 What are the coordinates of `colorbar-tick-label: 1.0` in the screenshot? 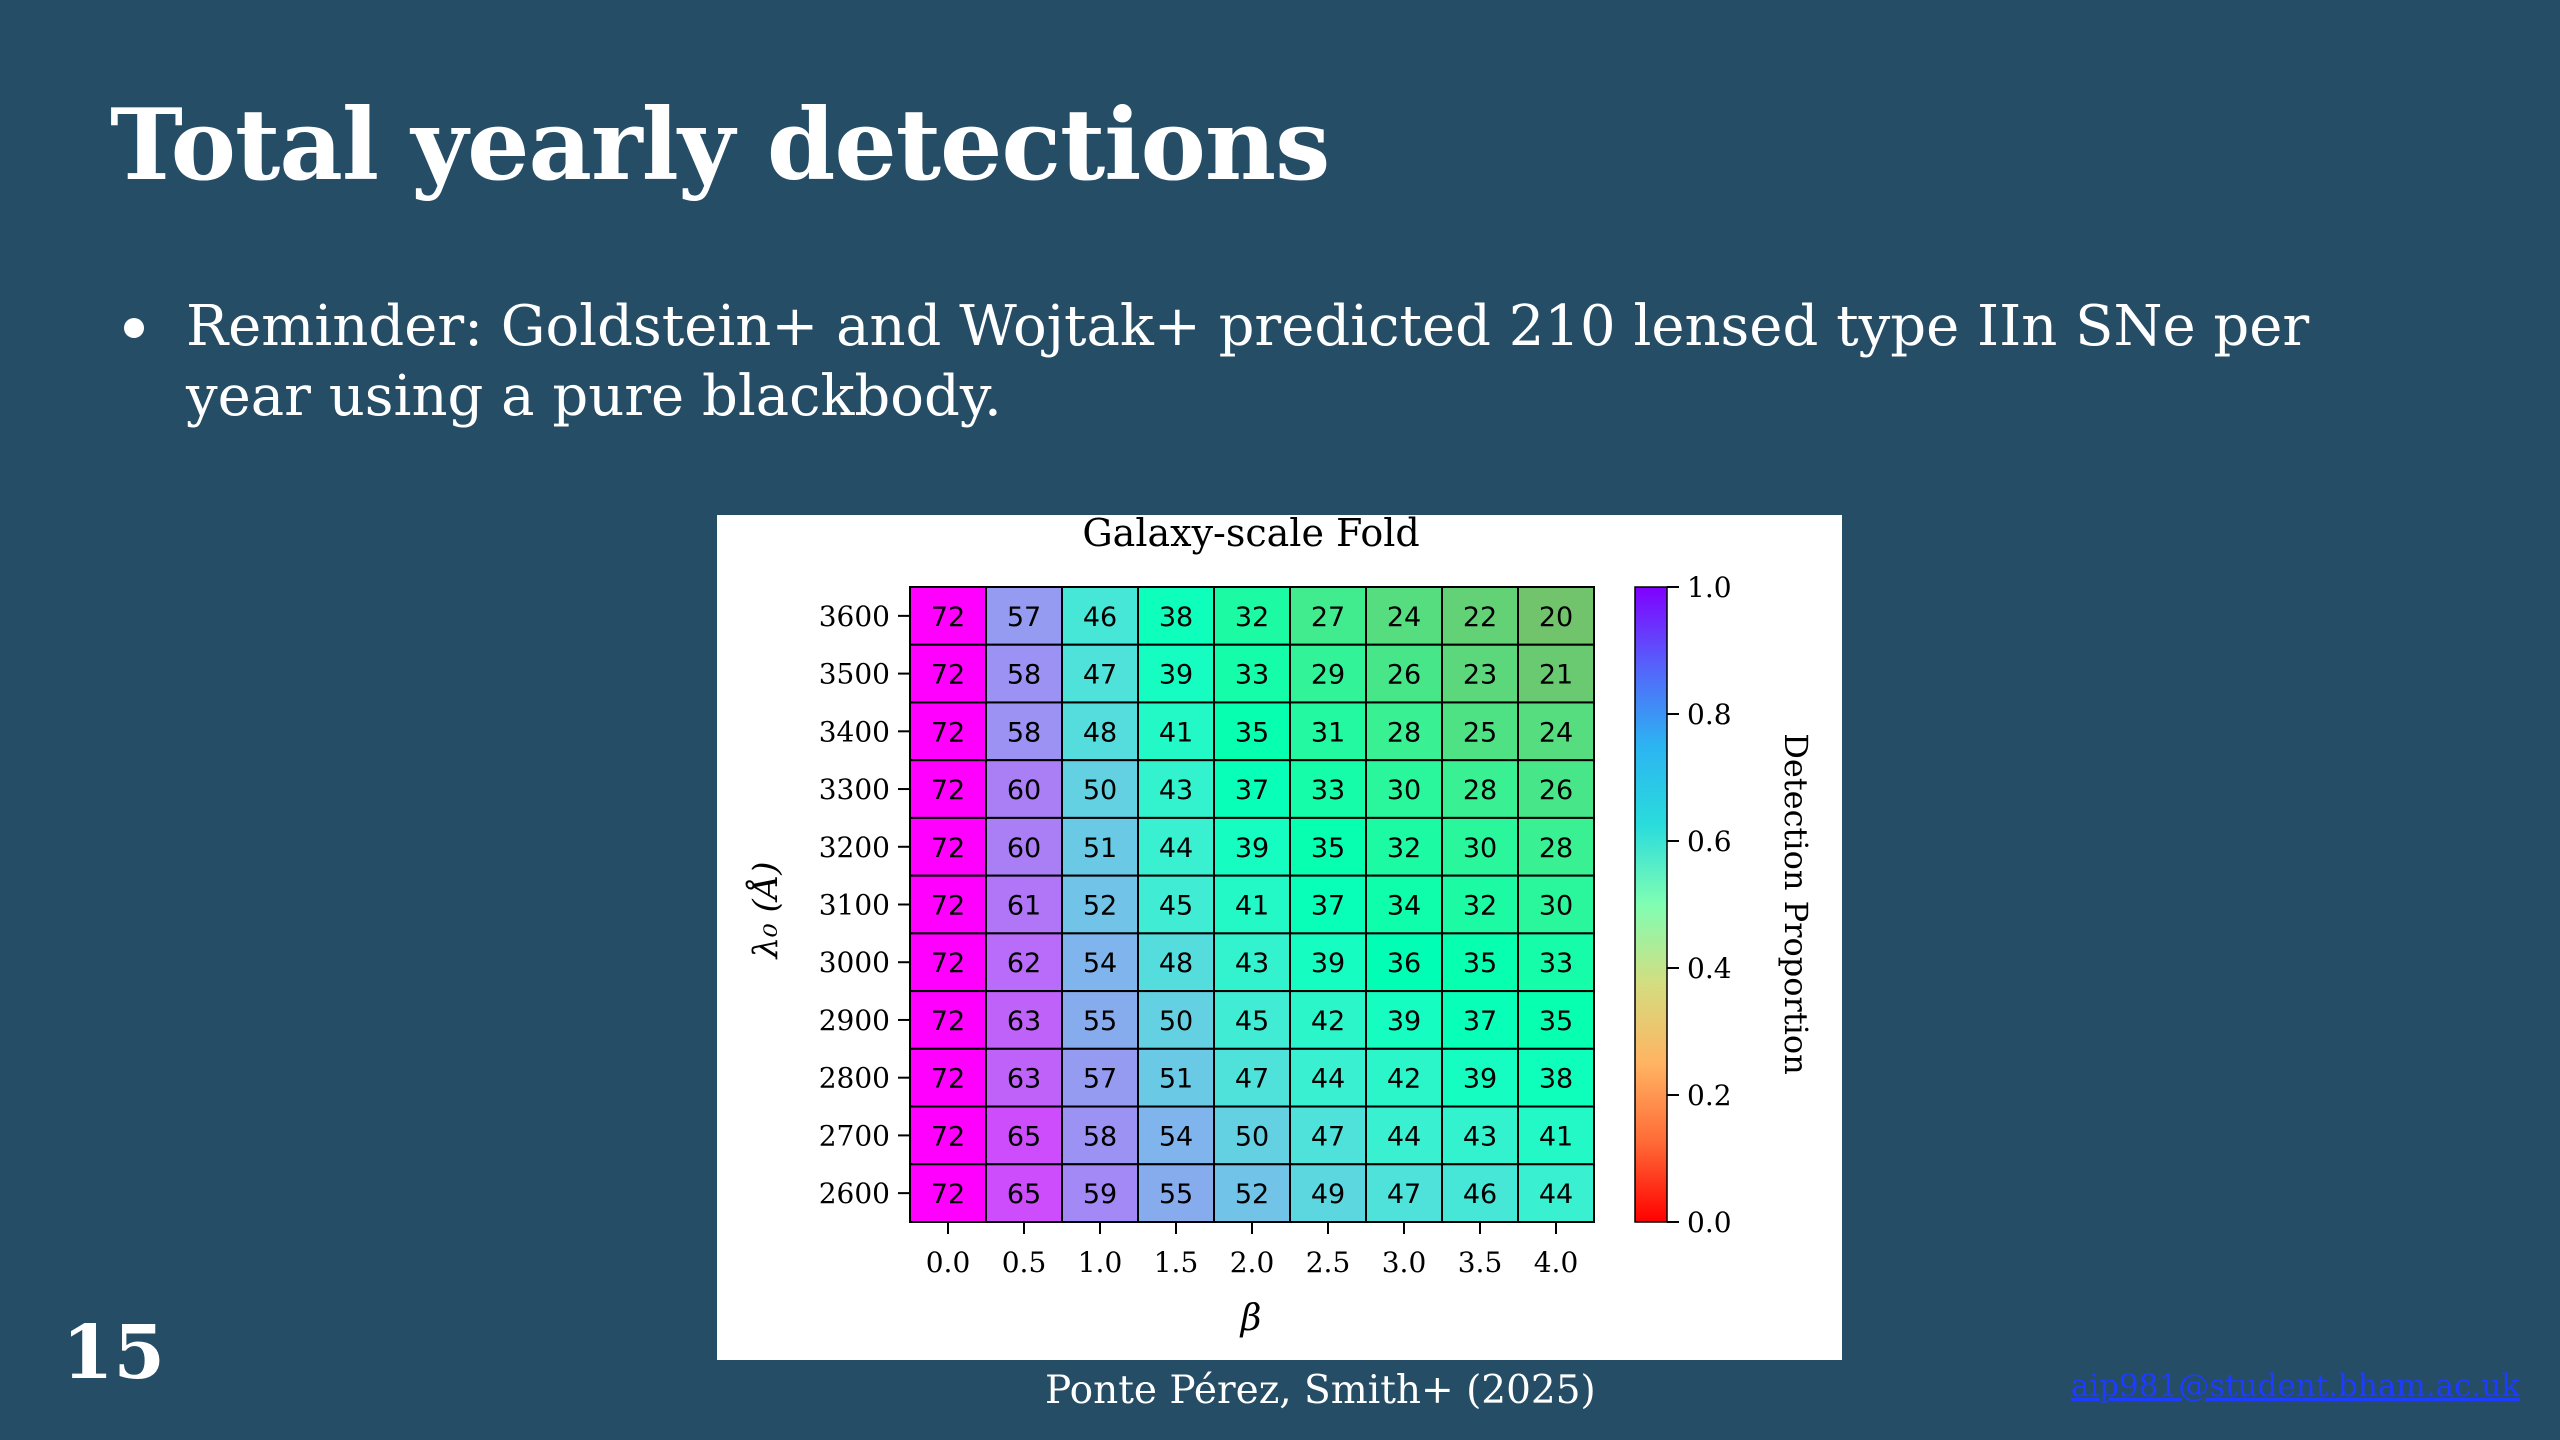 It's located at (1709, 587).